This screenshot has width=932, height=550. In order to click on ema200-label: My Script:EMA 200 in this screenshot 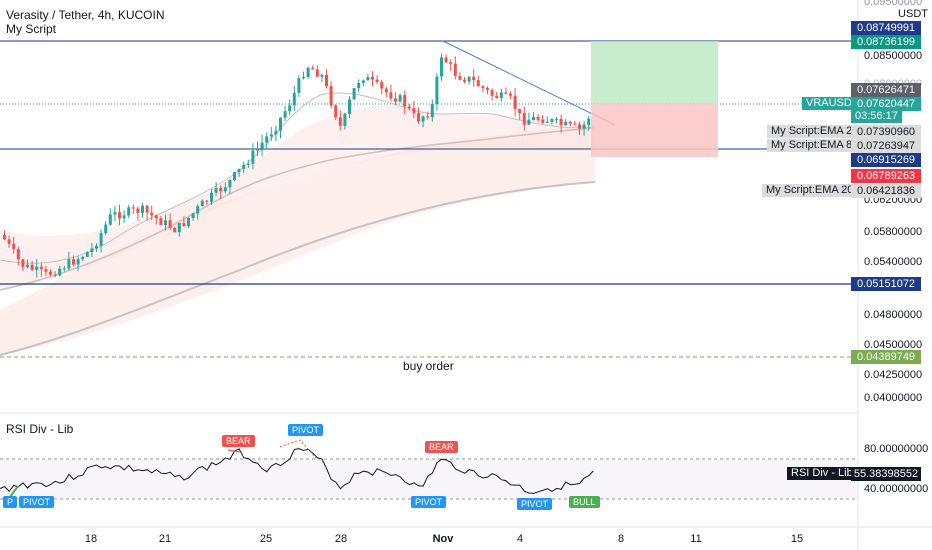, I will do `click(813, 190)`.